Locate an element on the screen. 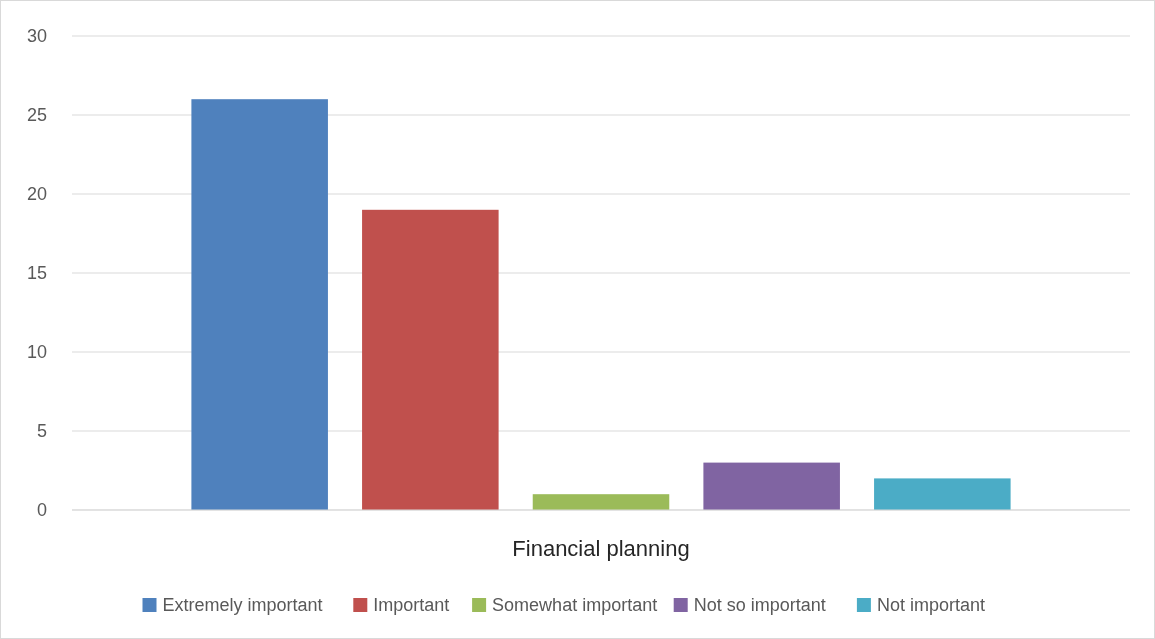  legend-label: Extremely important is located at coordinates (242, 605).